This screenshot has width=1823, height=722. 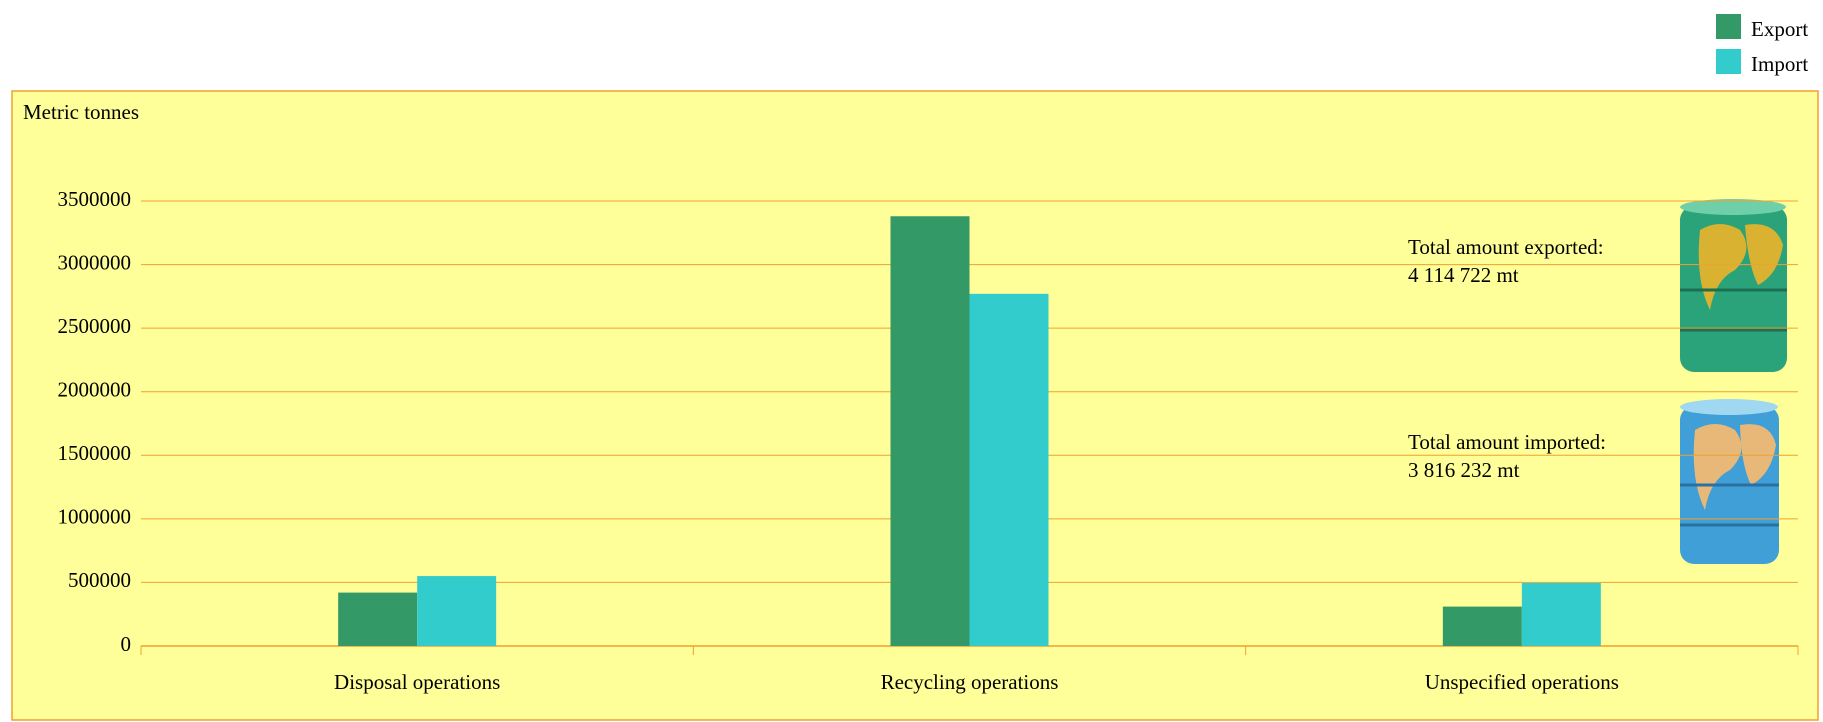 I want to click on y-tick-label: 1000000, so click(x=95, y=517).